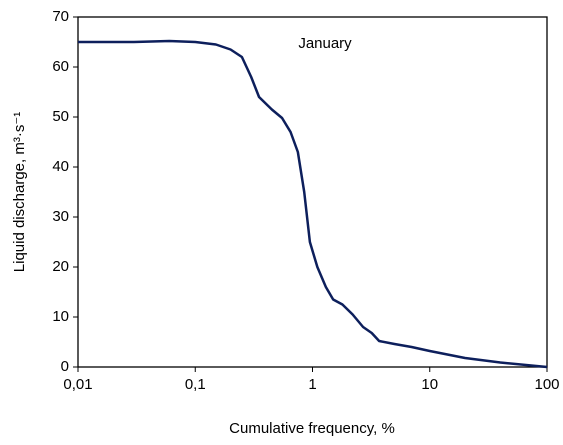 The image size is (563, 445). I want to click on x-axis-label: Cumulative frequency, %, so click(312, 428).